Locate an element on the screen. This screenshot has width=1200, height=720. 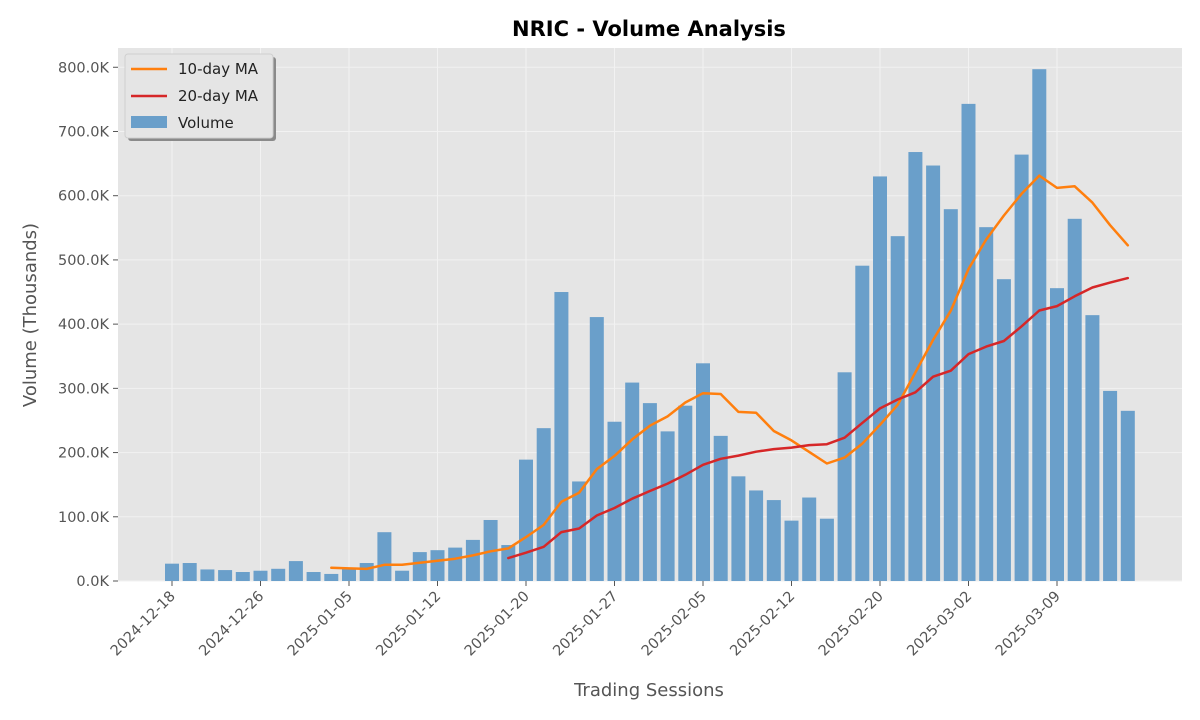
y-tick-label: 200.0K is located at coordinates (84, 454).